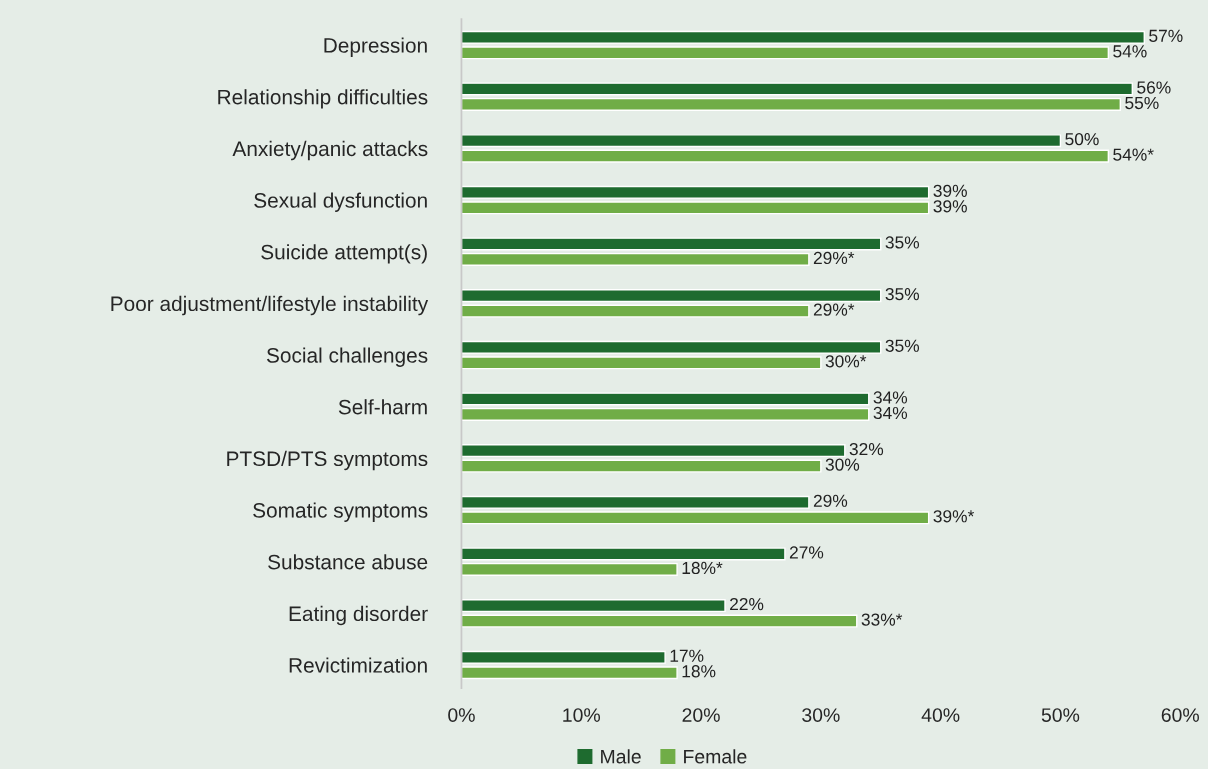  What do you see at coordinates (830, 500) in the screenshot?
I see `data-label: 29%` at bounding box center [830, 500].